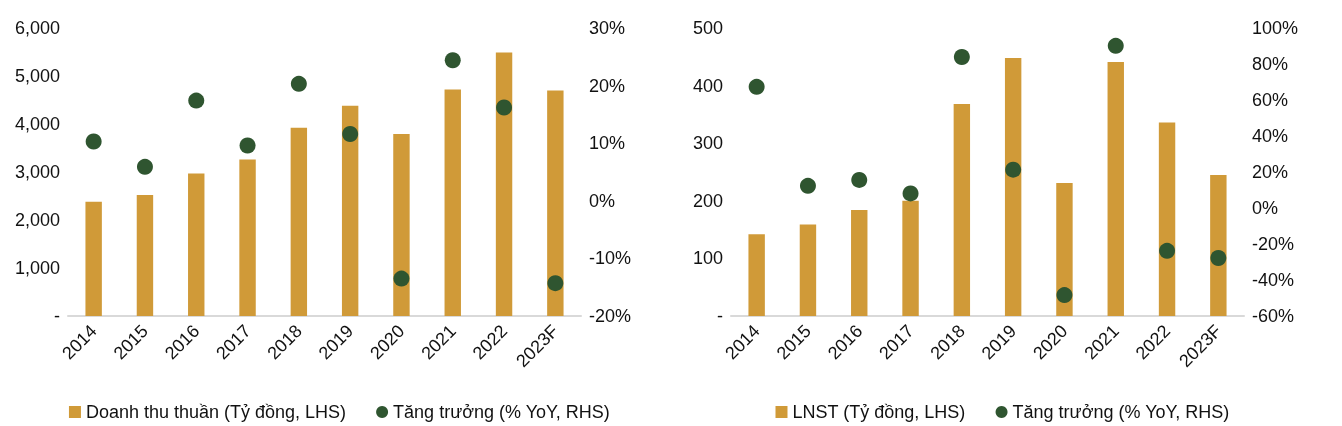  What do you see at coordinates (1275, 28) in the screenshot?
I see `y2-tick-label: 100%` at bounding box center [1275, 28].